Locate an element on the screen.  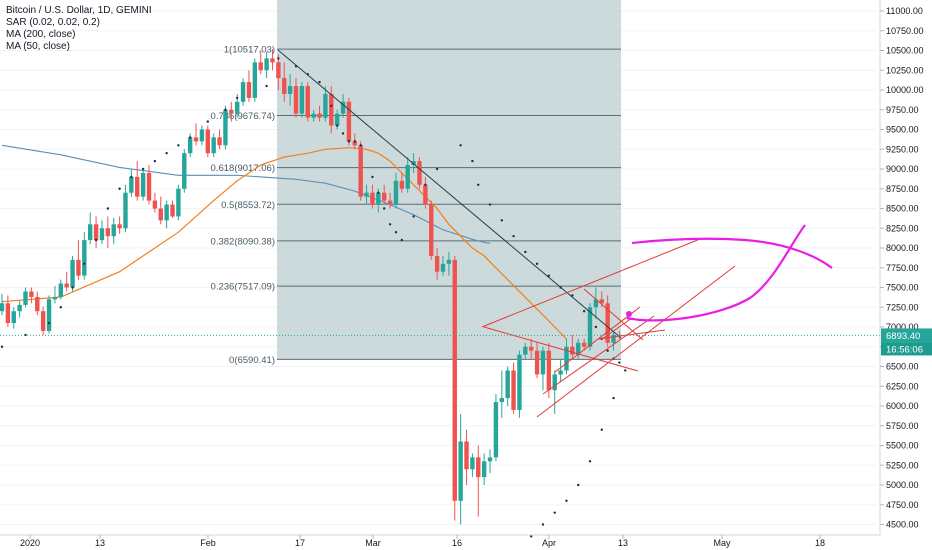
legend-sar: SAR (0.02, 0.02, 0.2) is located at coordinates (53, 22).